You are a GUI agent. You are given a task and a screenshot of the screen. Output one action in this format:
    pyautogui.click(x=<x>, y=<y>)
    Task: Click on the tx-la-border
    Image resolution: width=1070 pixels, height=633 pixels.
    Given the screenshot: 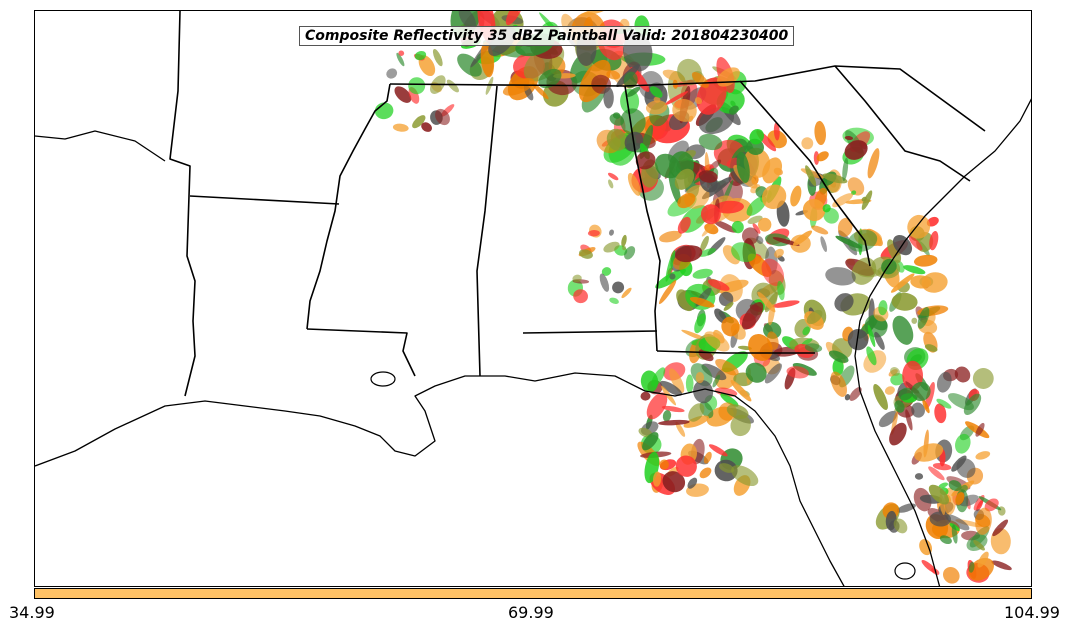 What is the action you would take?
    pyautogui.click(x=182, y=204)
    